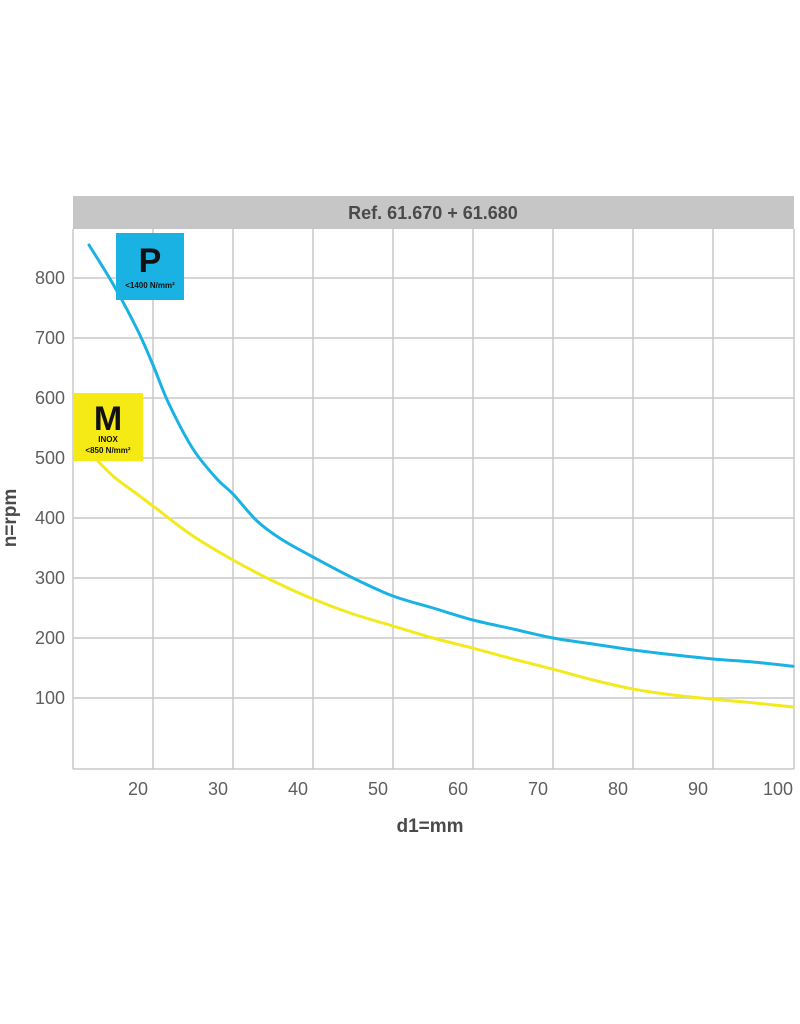  I want to click on y-axis-title: n=rpm, so click(10, 518).